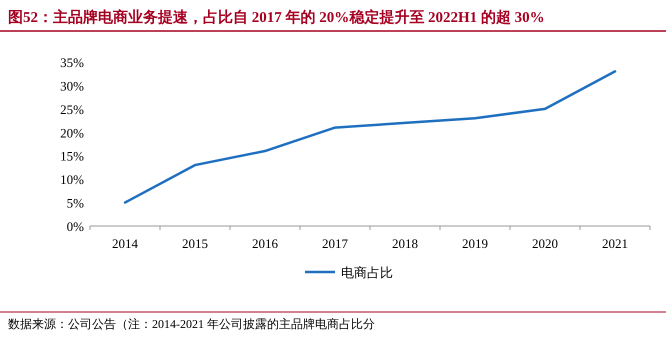 The width and height of the screenshot is (666, 339). What do you see at coordinates (335, 243) in the screenshot?
I see `x-tick-label: 2017` at bounding box center [335, 243].